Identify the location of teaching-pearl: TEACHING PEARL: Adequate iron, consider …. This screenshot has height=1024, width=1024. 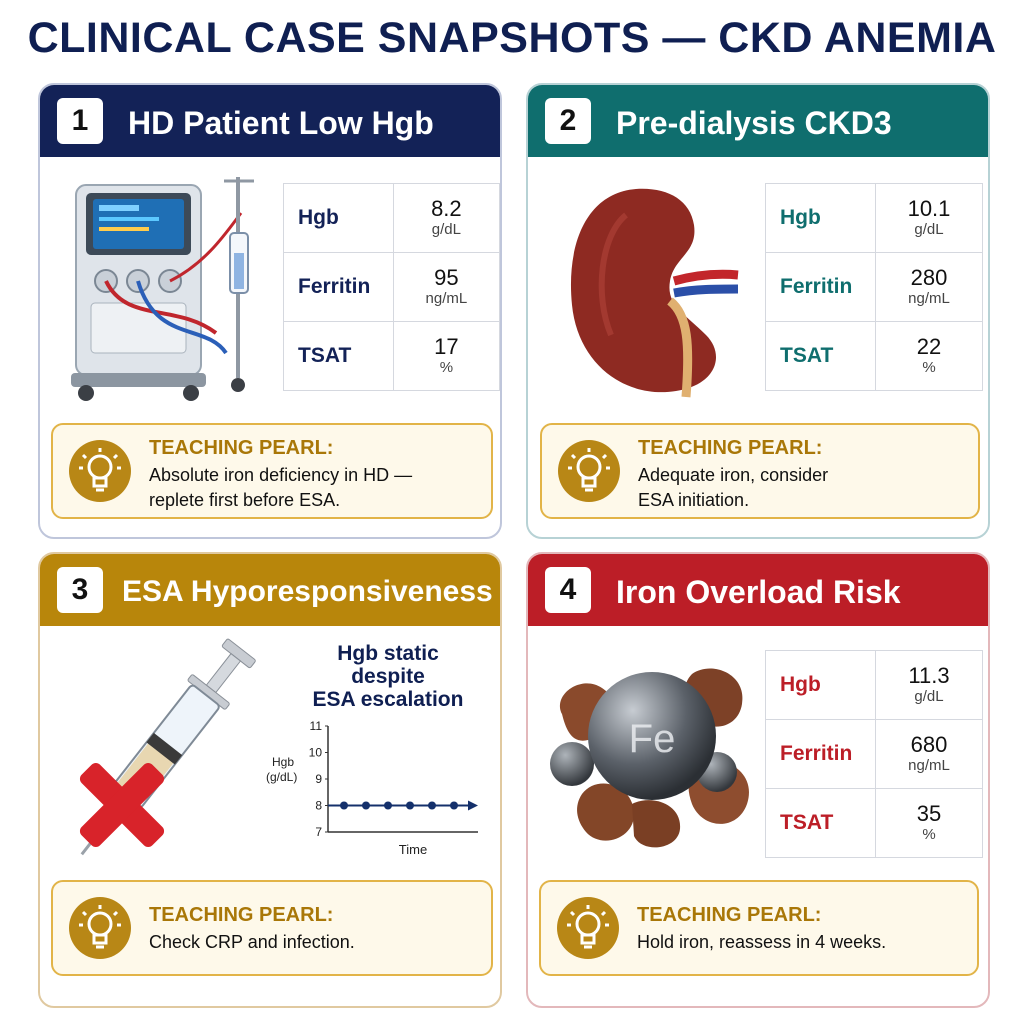
(760, 471).